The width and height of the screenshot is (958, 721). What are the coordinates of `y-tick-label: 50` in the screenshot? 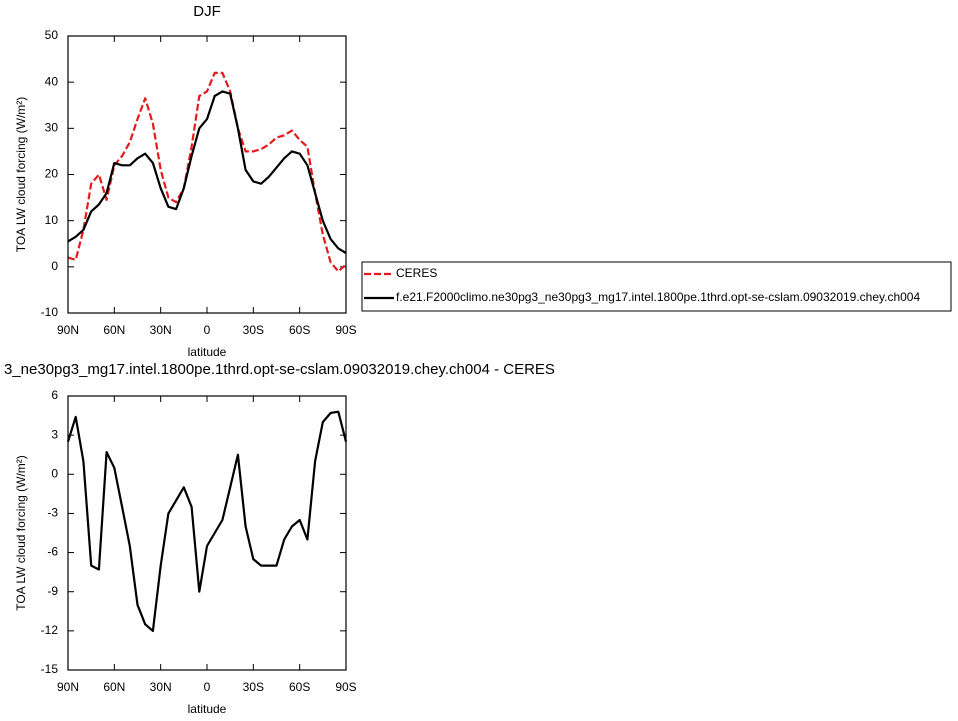 It's located at (52, 35).